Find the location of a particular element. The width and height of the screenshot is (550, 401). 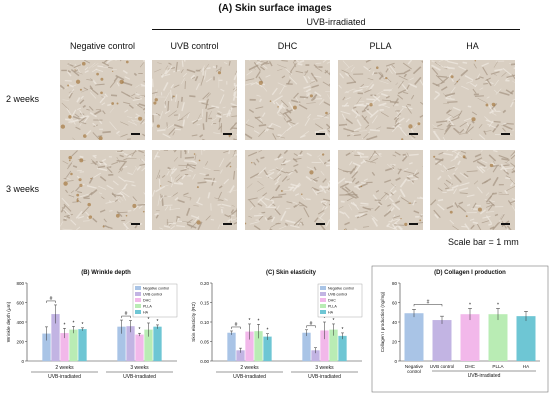

y-tick-label: 80 is located at coordinates (395, 283).